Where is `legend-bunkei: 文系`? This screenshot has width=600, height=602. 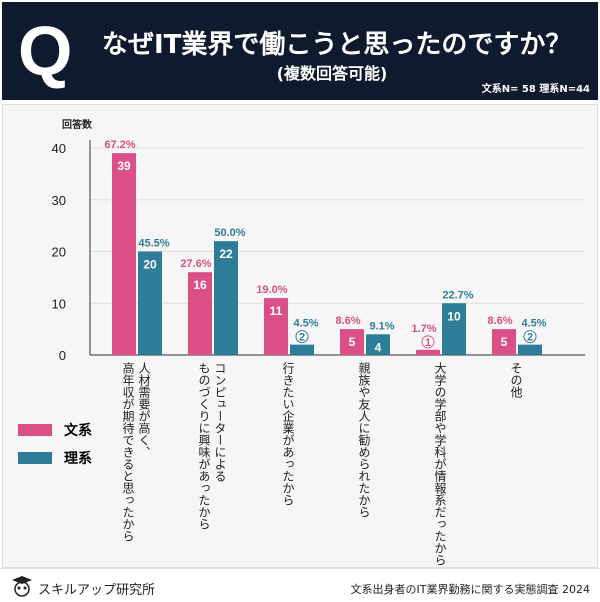 legend-bunkei: 文系 is located at coordinates (55, 430).